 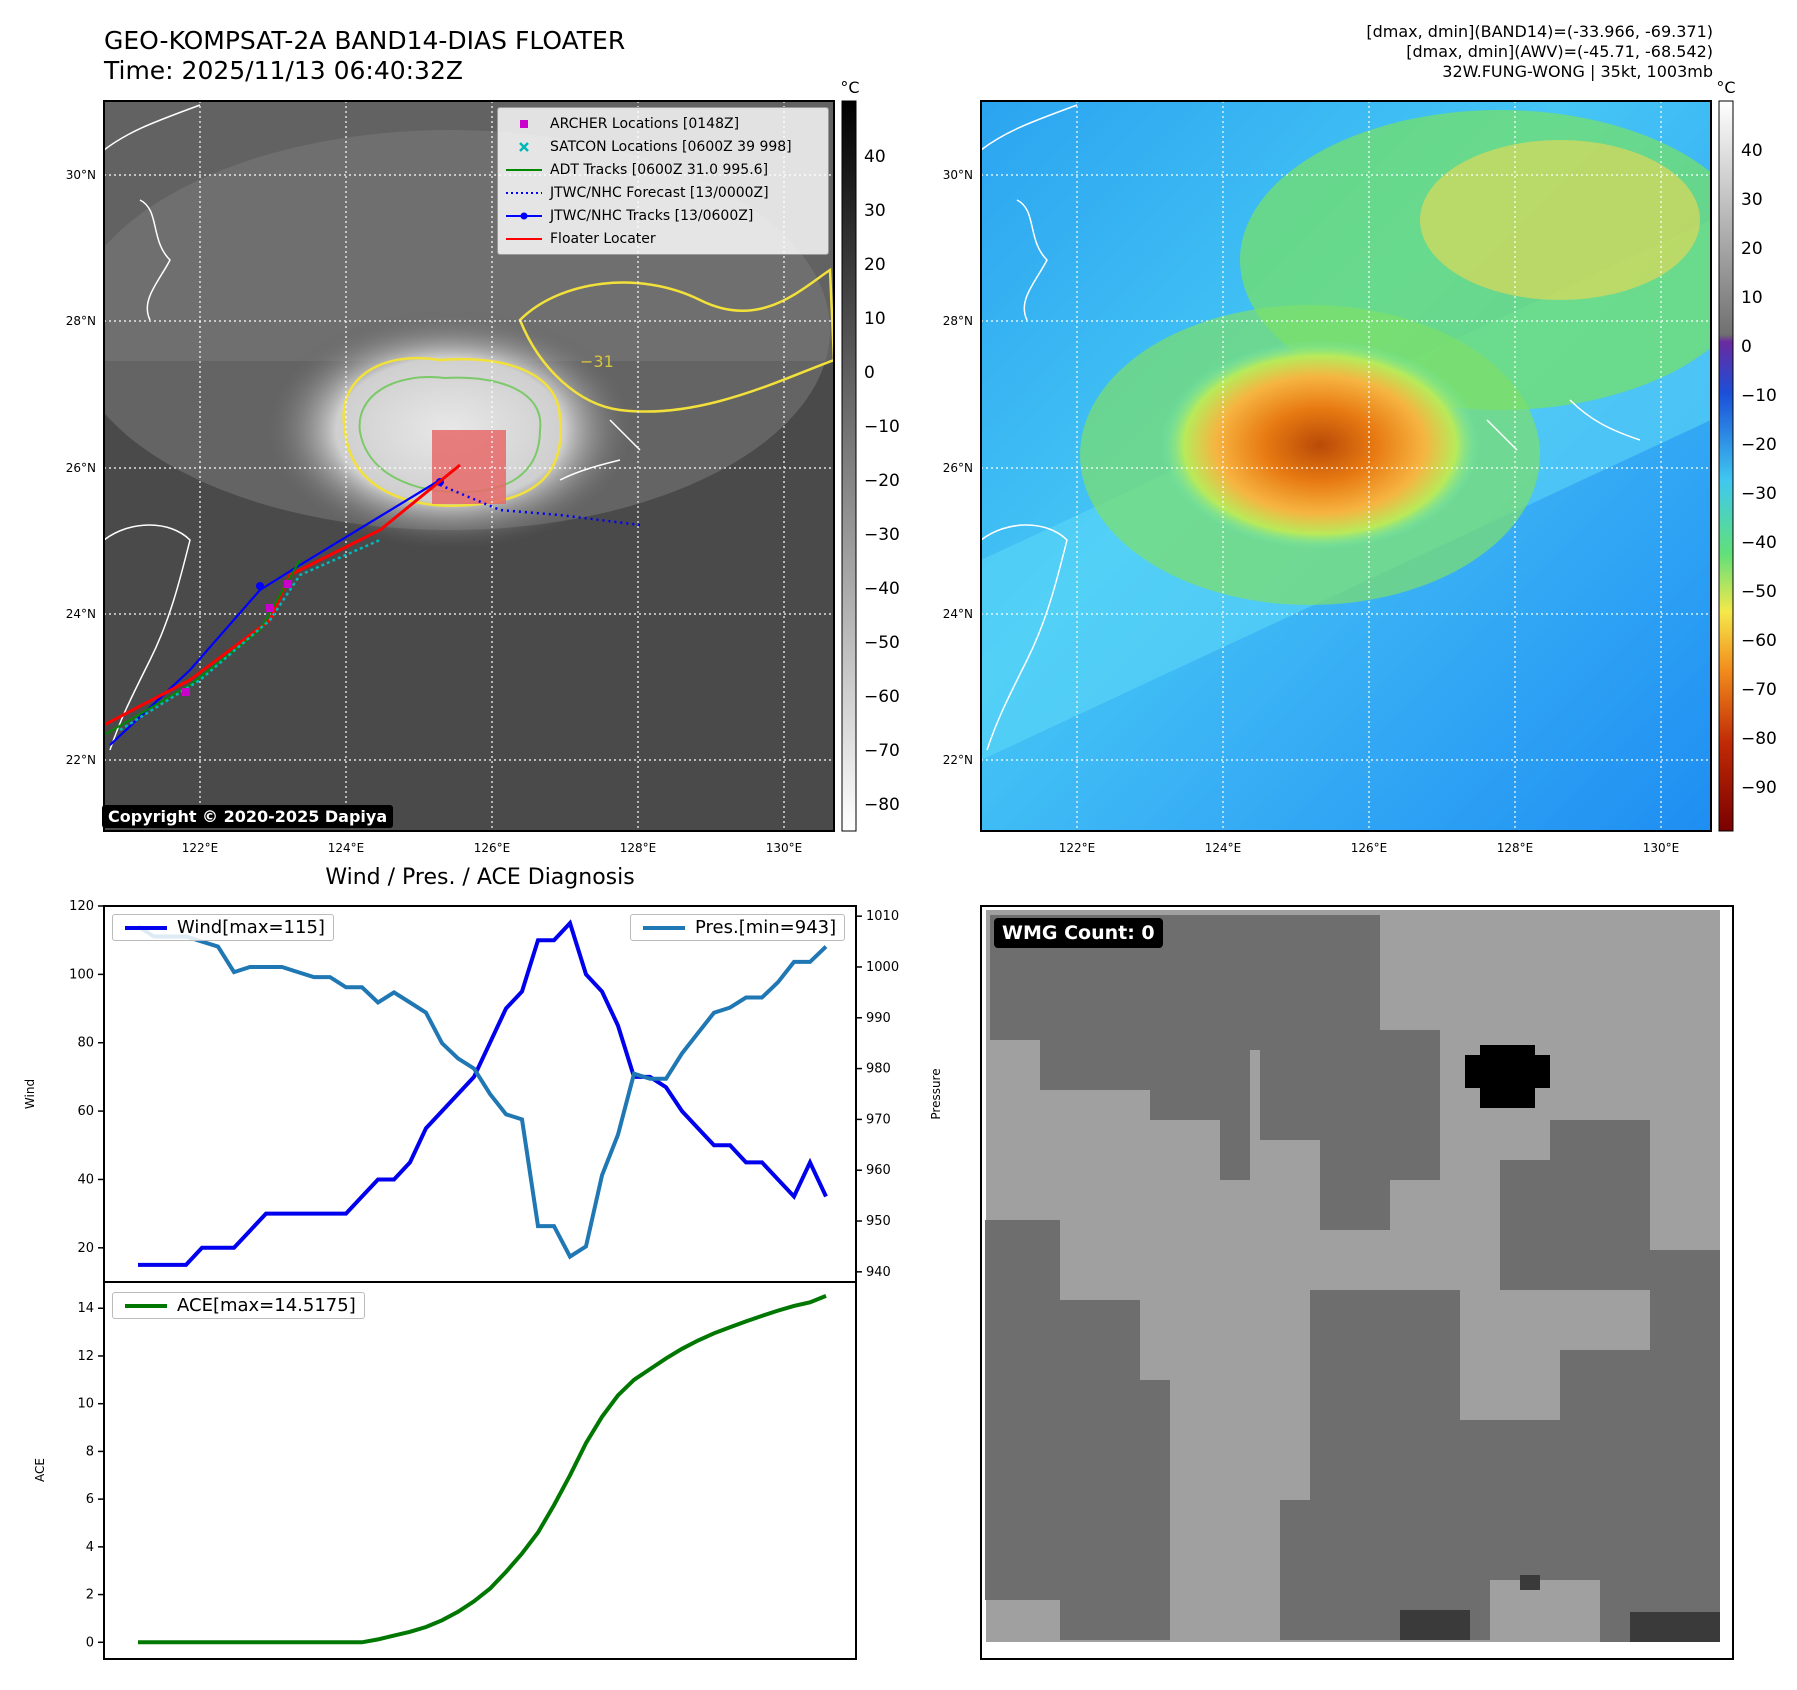 What do you see at coordinates (85, 1111) in the screenshot?
I see `wind-tick-label: 60` at bounding box center [85, 1111].